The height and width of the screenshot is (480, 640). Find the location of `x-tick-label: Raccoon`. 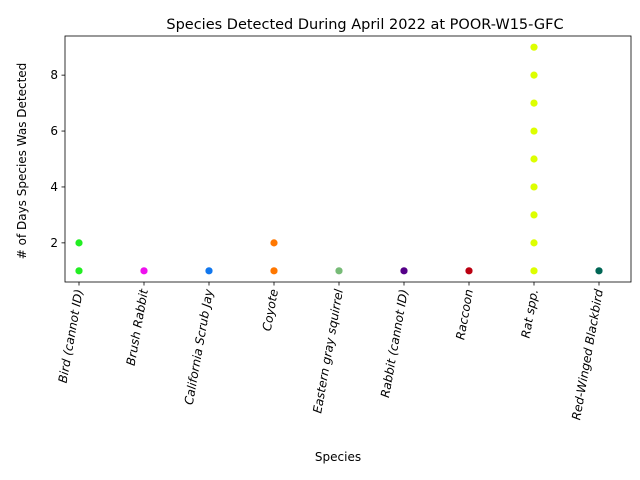

x-tick-label: Raccoon is located at coordinates (464, 314).